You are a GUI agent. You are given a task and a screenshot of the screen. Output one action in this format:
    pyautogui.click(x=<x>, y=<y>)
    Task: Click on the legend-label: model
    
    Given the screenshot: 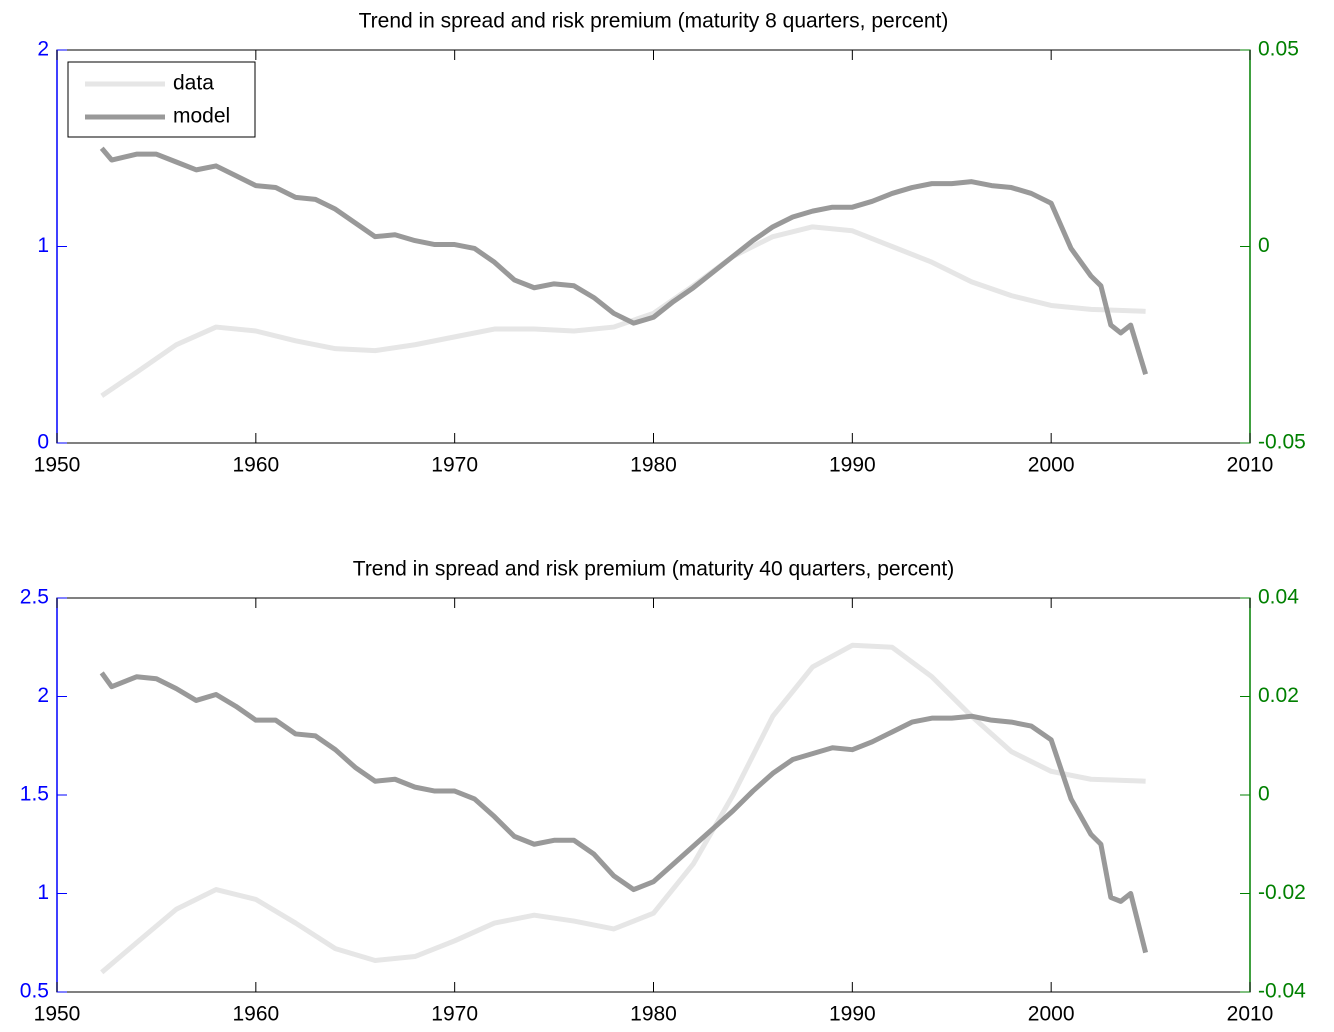 What is the action you would take?
    pyautogui.click(x=201, y=116)
    